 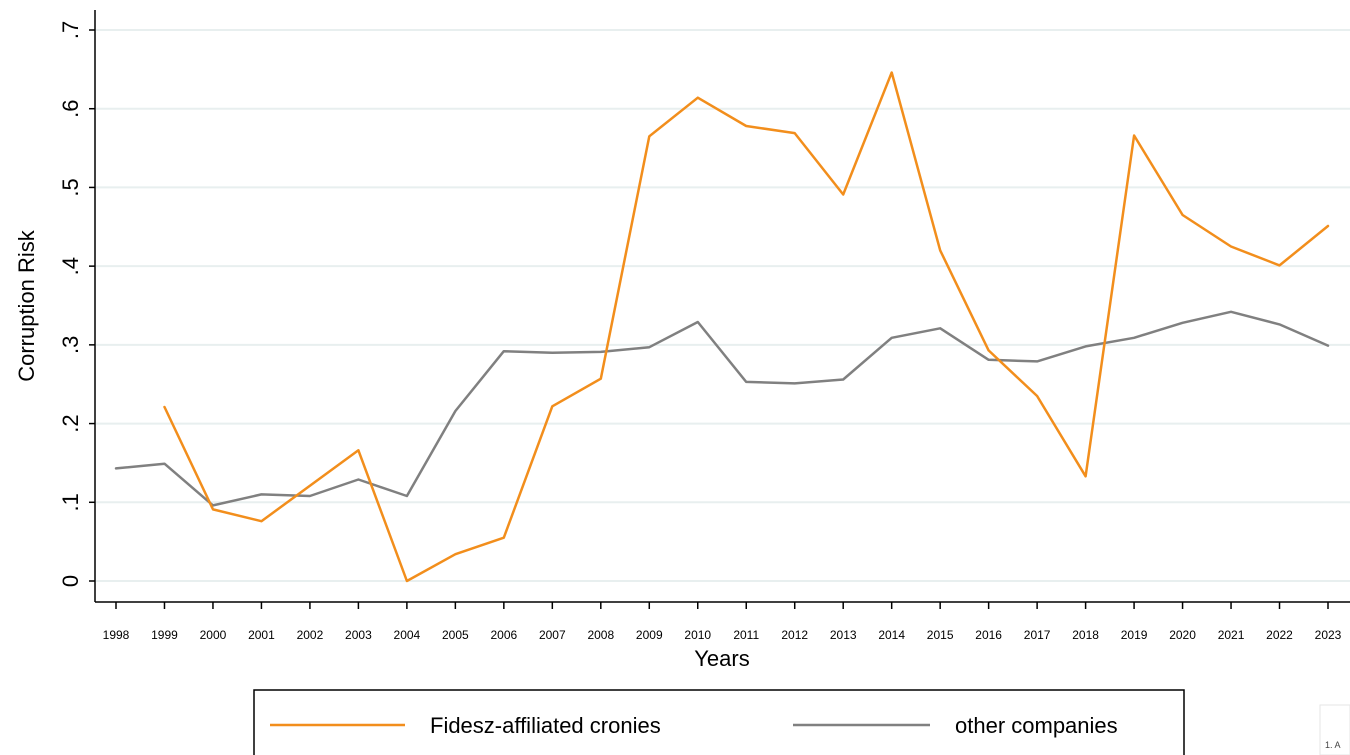 What do you see at coordinates (1134, 635) in the screenshot?
I see `x-tick-label: 2019` at bounding box center [1134, 635].